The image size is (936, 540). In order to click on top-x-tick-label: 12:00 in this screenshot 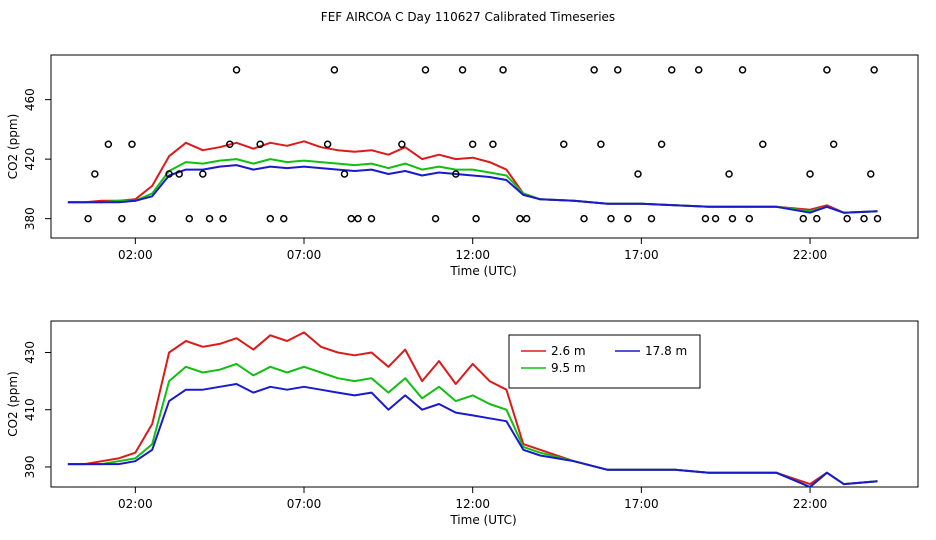, I will do `click(472, 255)`.